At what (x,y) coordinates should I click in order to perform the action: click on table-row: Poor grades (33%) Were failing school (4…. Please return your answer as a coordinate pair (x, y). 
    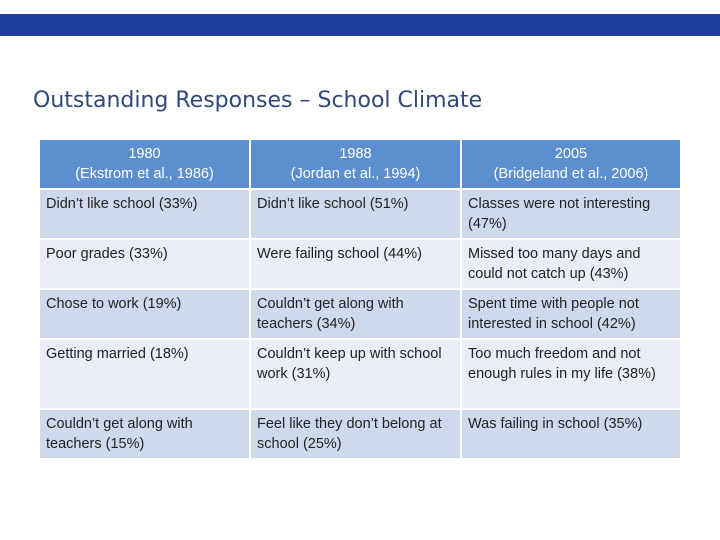
    Looking at the image, I should click on (360, 265).